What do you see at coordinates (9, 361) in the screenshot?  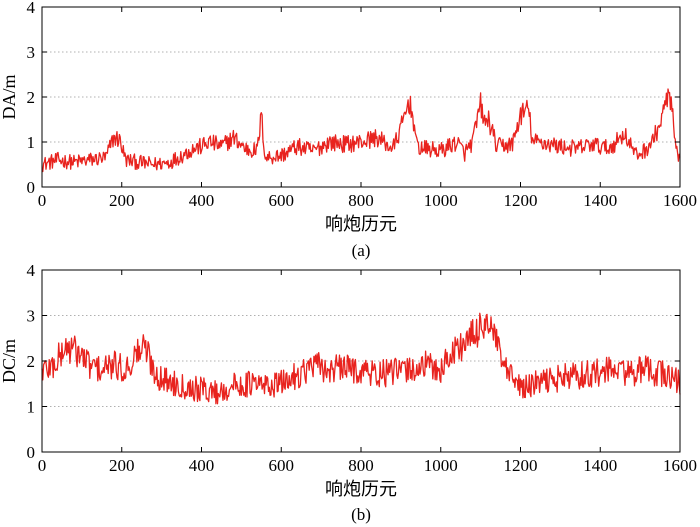 I see `y-axis-title: DC/m` at bounding box center [9, 361].